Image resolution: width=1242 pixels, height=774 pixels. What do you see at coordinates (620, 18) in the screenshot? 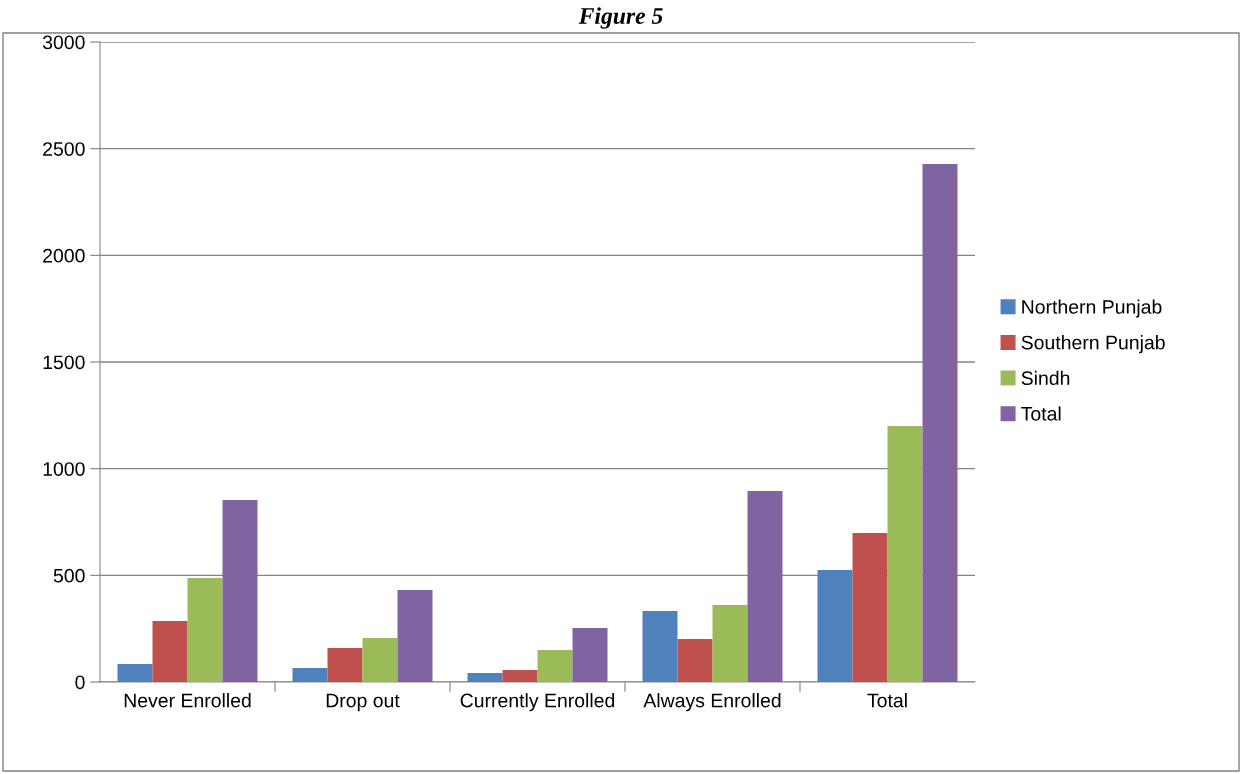
I see `chart-title: Figure 5` at bounding box center [620, 18].